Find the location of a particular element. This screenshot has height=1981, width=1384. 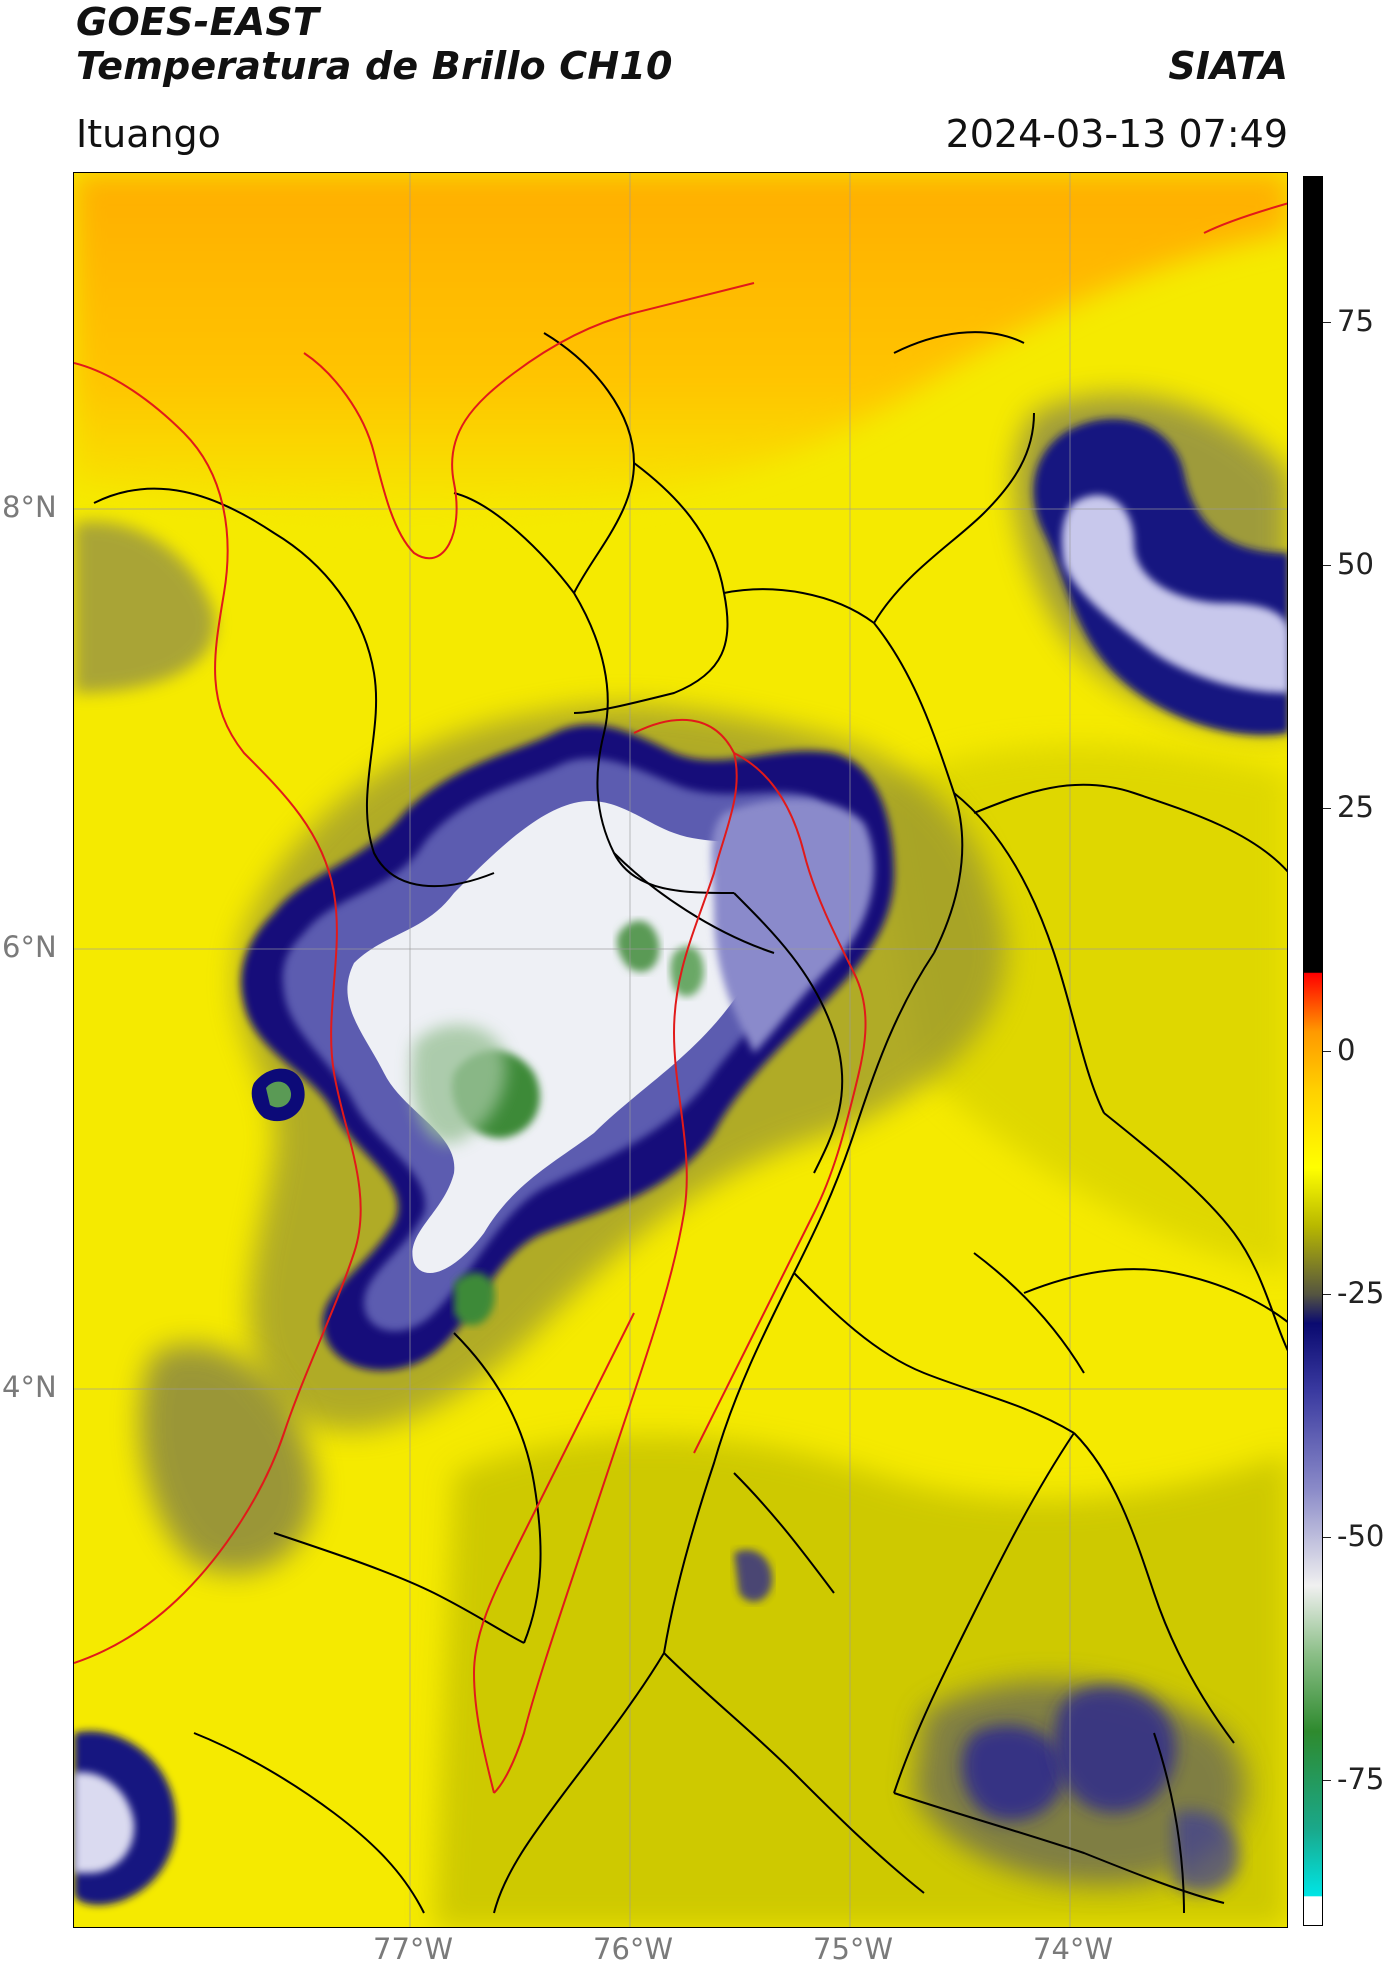

colorbar-tick-label: 0 is located at coordinates (1346, 1050).